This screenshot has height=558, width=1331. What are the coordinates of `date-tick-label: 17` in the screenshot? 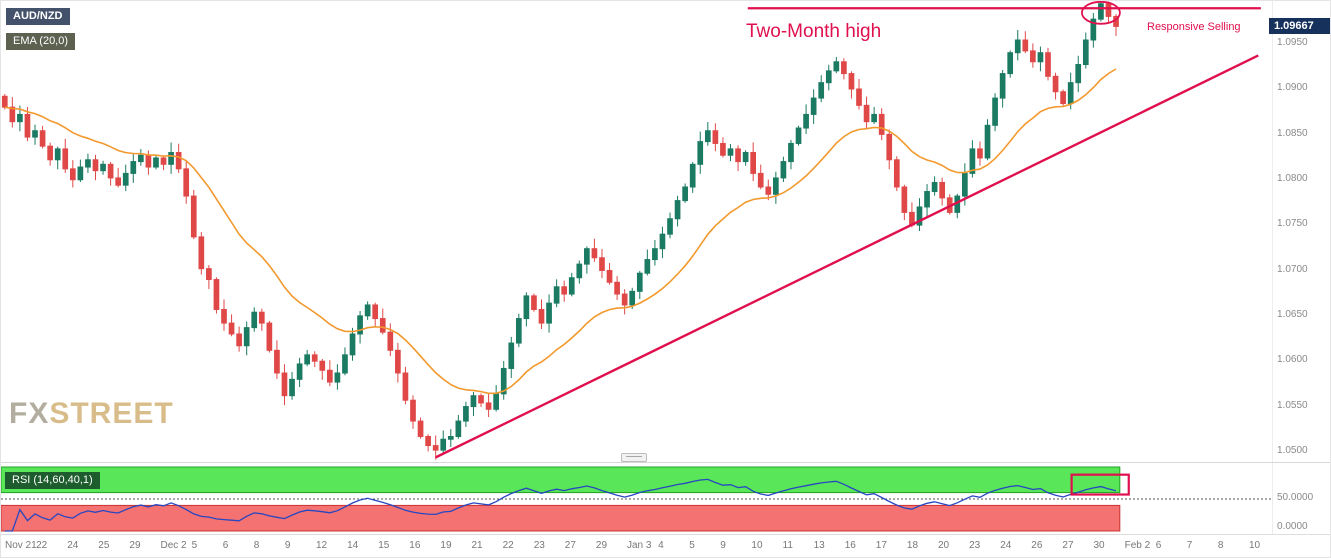 It's located at (881, 545).